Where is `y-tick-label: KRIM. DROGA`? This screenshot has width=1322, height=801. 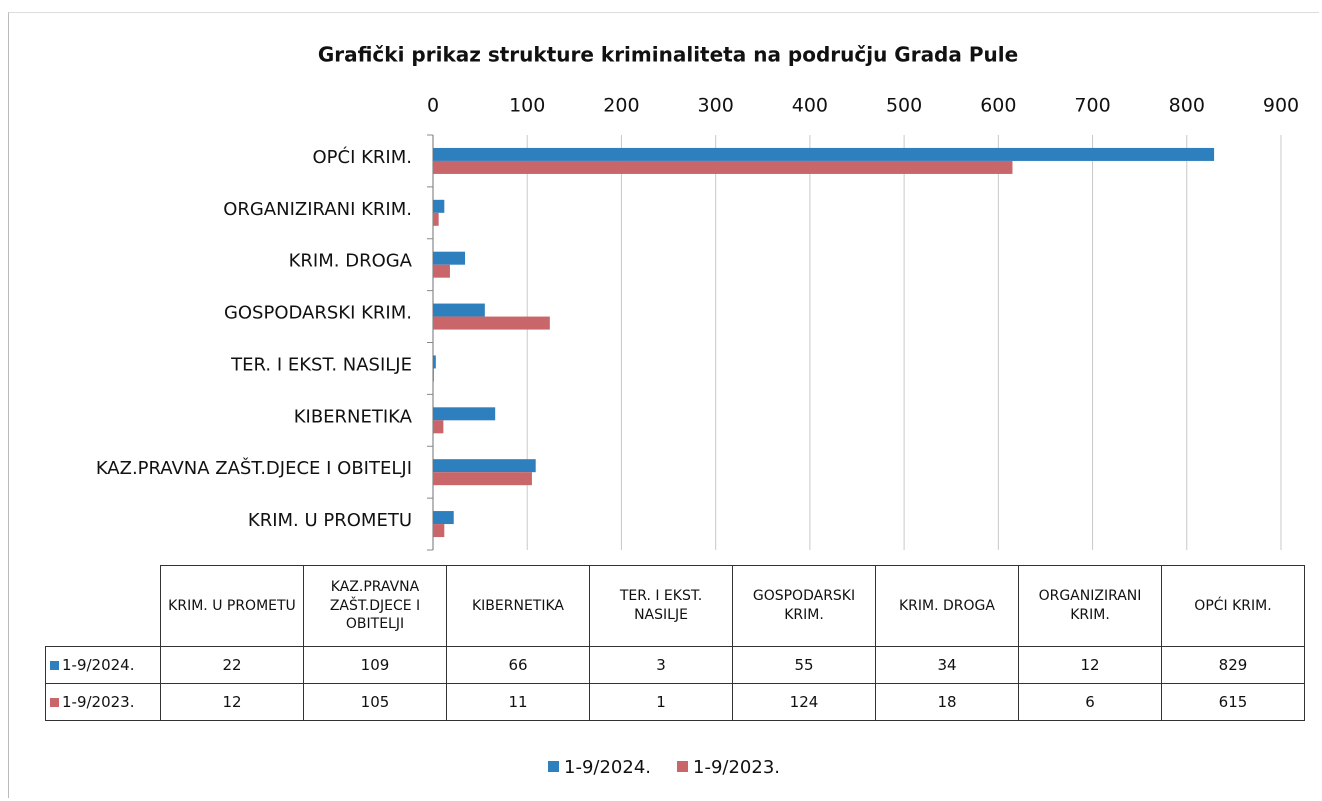
y-tick-label: KRIM. DROGA is located at coordinates (351, 261).